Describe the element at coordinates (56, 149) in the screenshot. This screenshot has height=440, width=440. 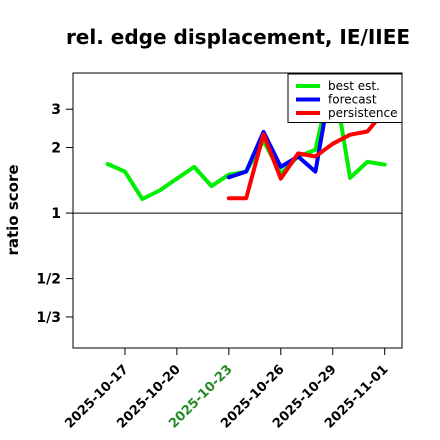
I see `y-tick-label: 2` at that location.